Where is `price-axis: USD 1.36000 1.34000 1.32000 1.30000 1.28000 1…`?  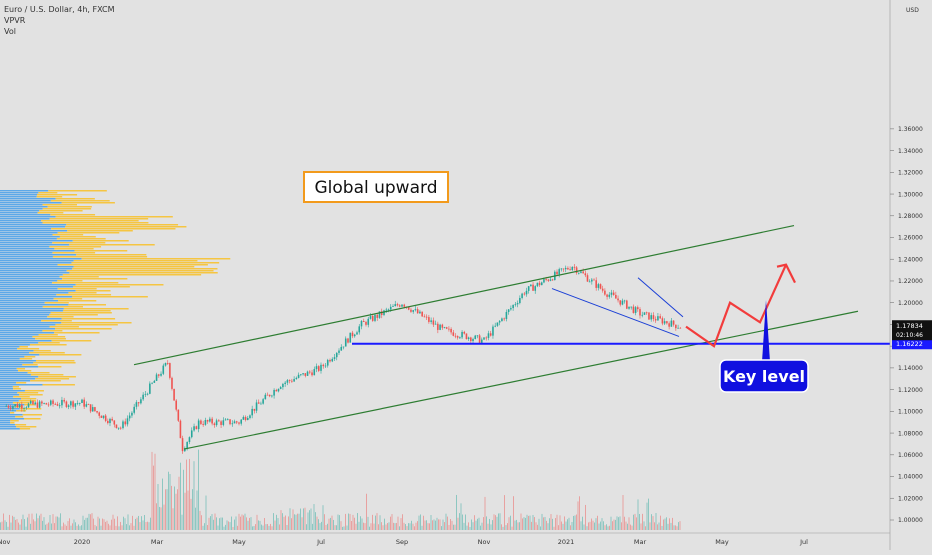 price-axis: USD 1.36000 1.34000 1.32000 1.30000 1.28000 1… is located at coordinates (906, 275).